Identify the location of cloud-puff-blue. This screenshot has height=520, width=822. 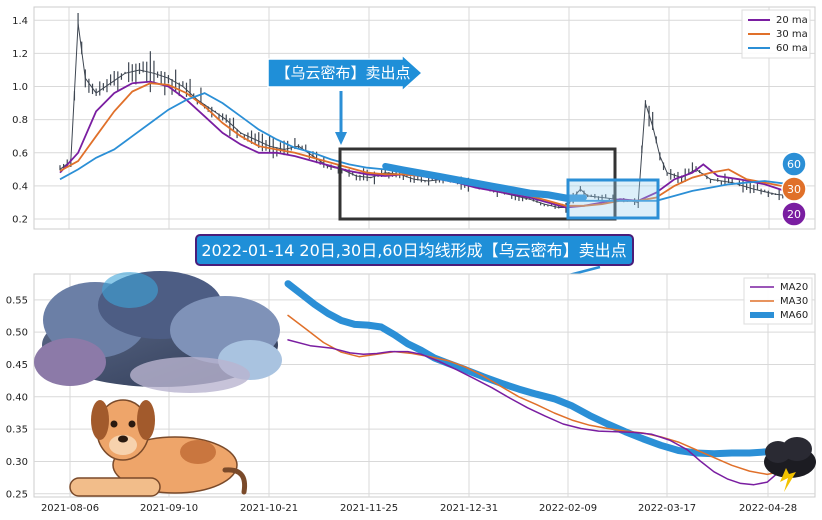
(130, 290).